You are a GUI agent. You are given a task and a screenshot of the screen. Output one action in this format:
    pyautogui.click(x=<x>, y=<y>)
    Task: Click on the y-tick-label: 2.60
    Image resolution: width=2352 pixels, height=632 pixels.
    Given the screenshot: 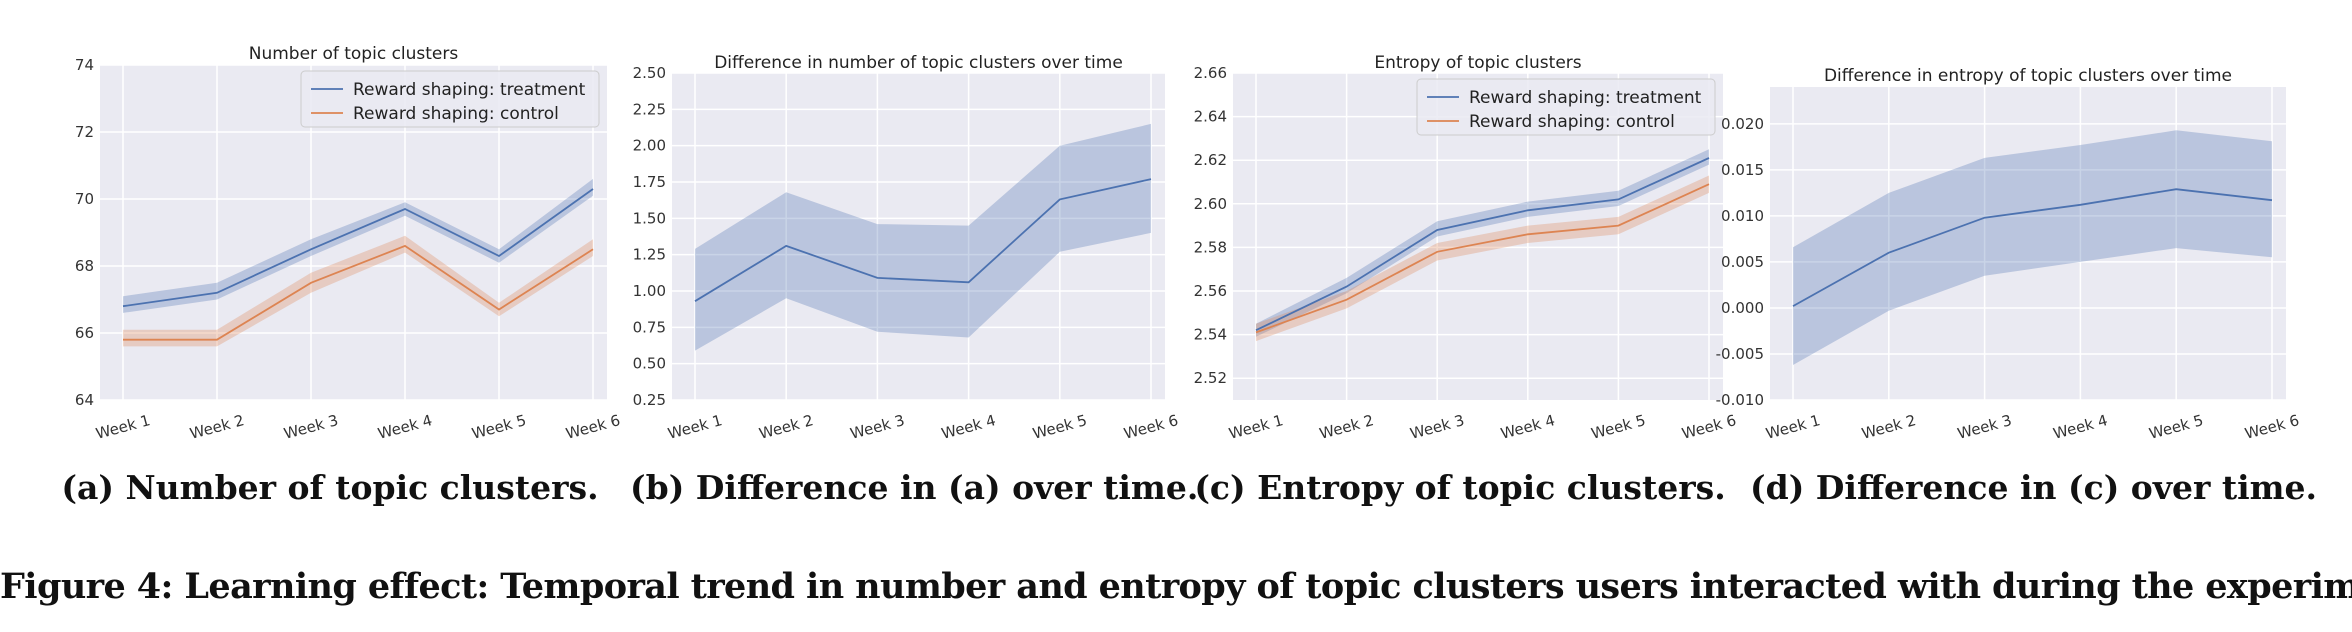 What is the action you would take?
    pyautogui.click(x=1210, y=204)
    